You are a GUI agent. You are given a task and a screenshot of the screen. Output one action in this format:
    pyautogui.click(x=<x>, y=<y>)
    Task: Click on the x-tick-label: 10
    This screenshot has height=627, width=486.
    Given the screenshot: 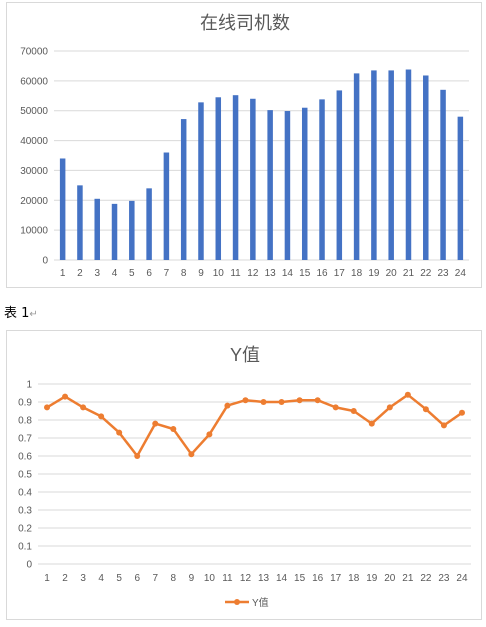 What is the action you would take?
    pyautogui.click(x=219, y=273)
    